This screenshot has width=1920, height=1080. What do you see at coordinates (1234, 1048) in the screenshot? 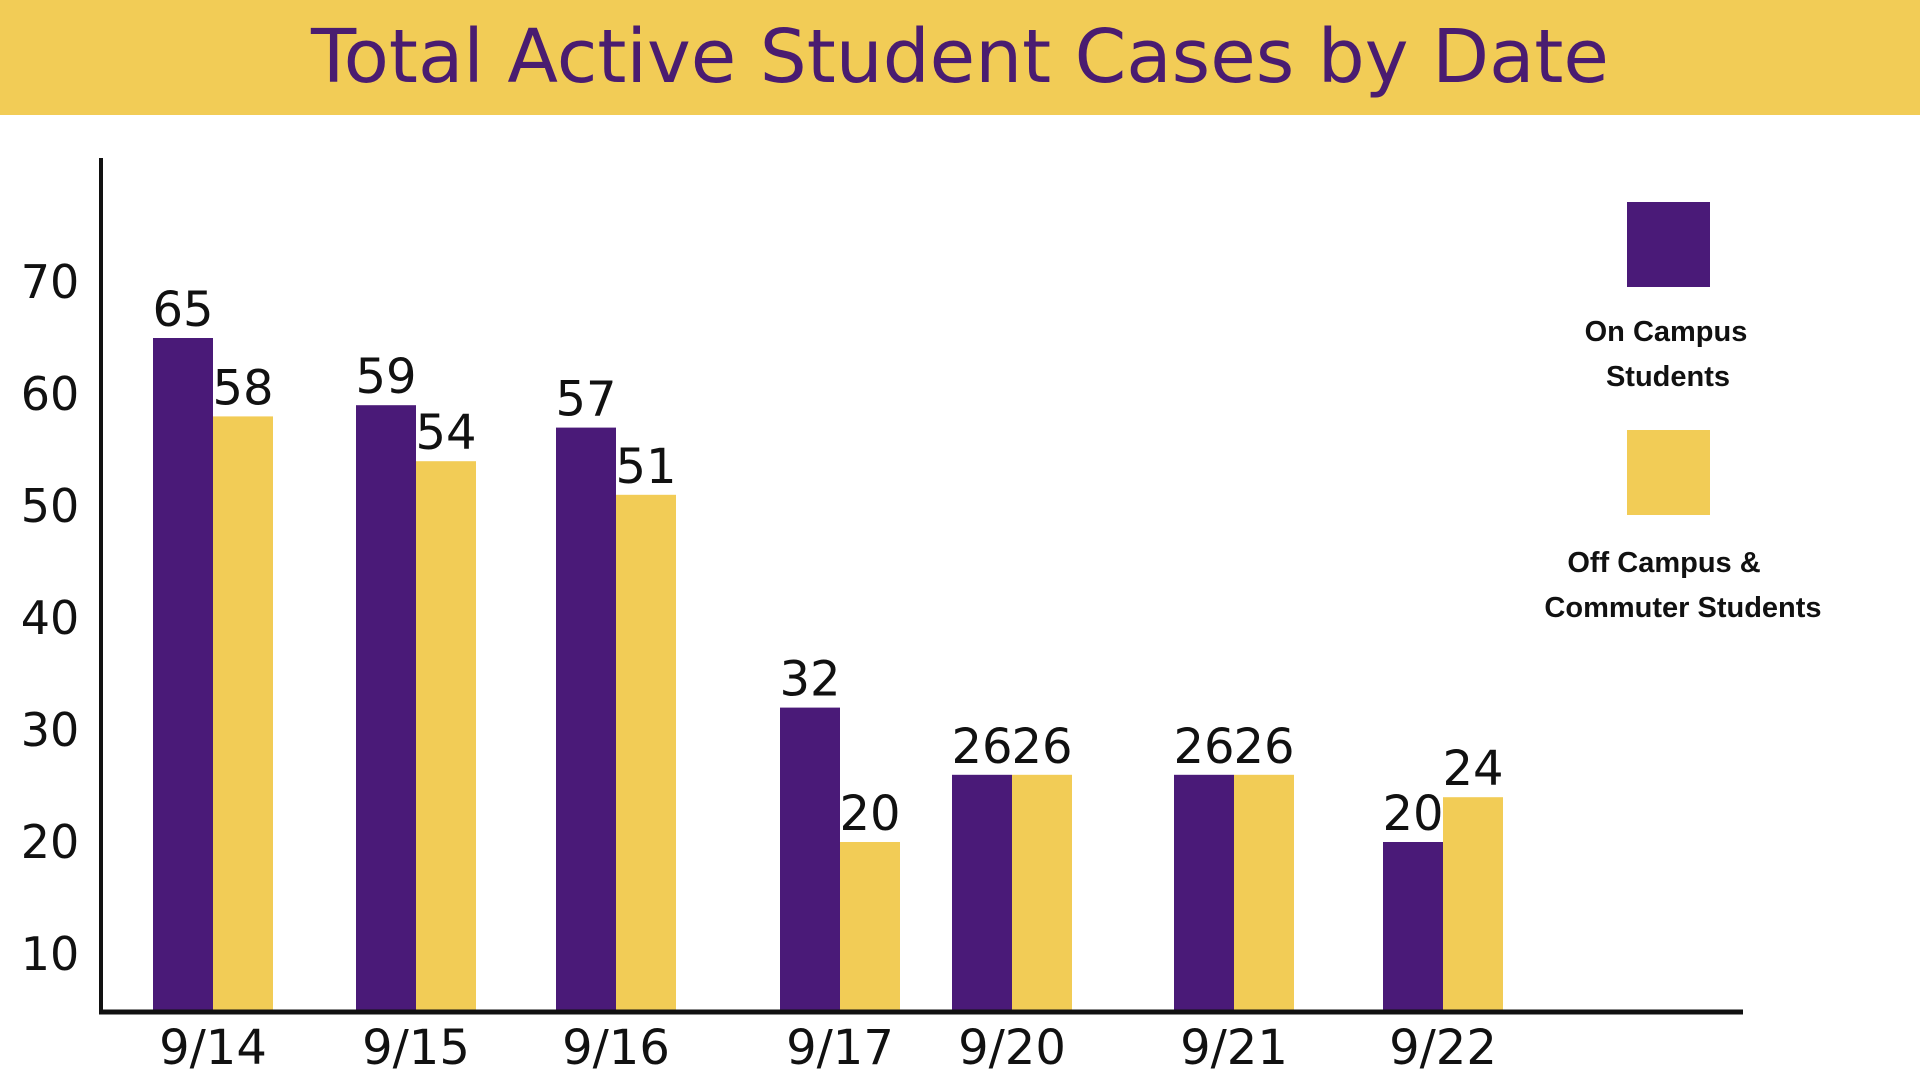
I see `x-tick-label-9-21: 9/21` at bounding box center [1234, 1048].